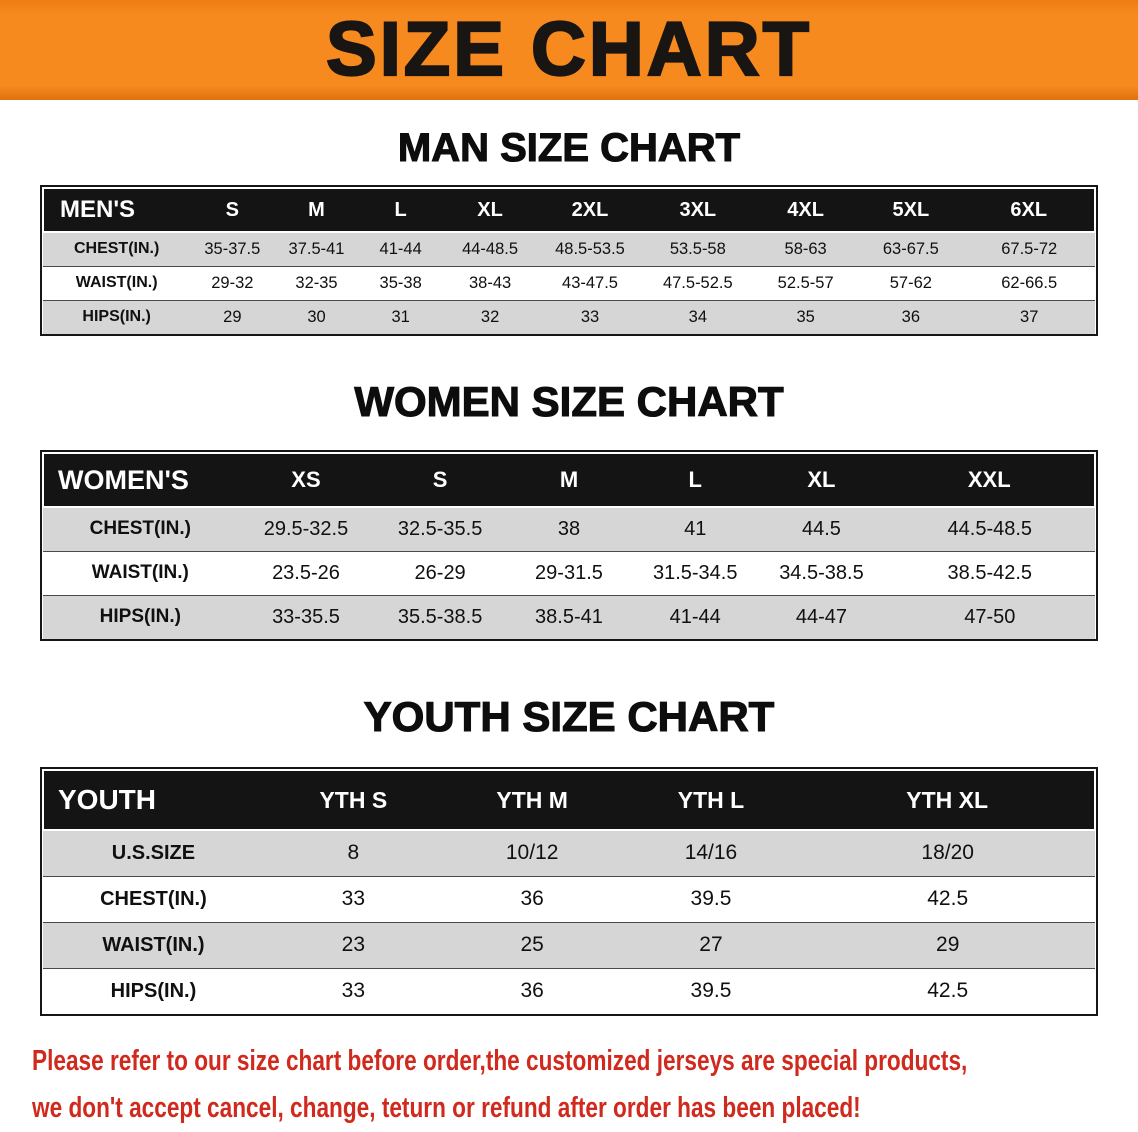  Describe the element at coordinates (569, 716) in the screenshot. I see `youth-section-heading: YOUTH SIZE CHART` at that location.